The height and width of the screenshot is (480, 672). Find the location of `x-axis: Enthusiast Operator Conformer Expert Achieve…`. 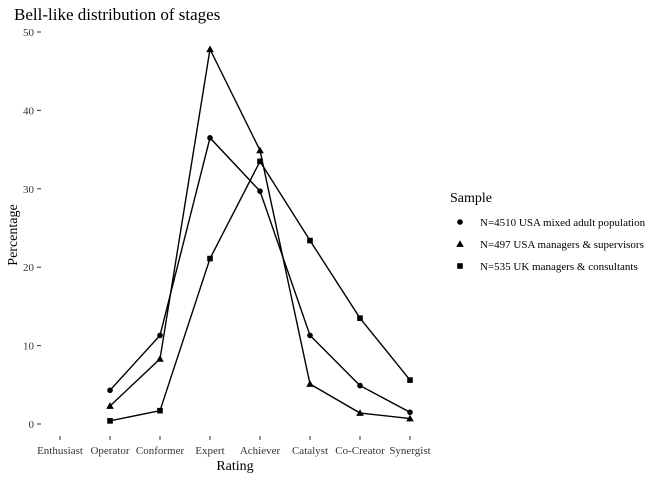

x-axis: Enthusiast Operator Conformer Expert Achieve… is located at coordinates (234, 446).